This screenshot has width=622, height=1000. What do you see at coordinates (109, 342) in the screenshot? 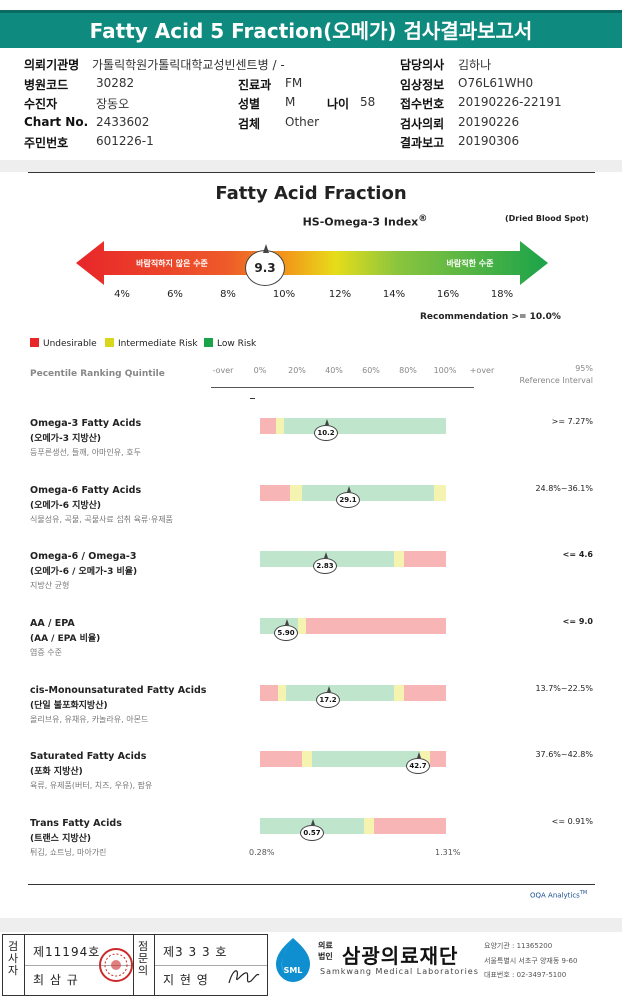
I see `legend-intermediate-swatch` at bounding box center [109, 342].